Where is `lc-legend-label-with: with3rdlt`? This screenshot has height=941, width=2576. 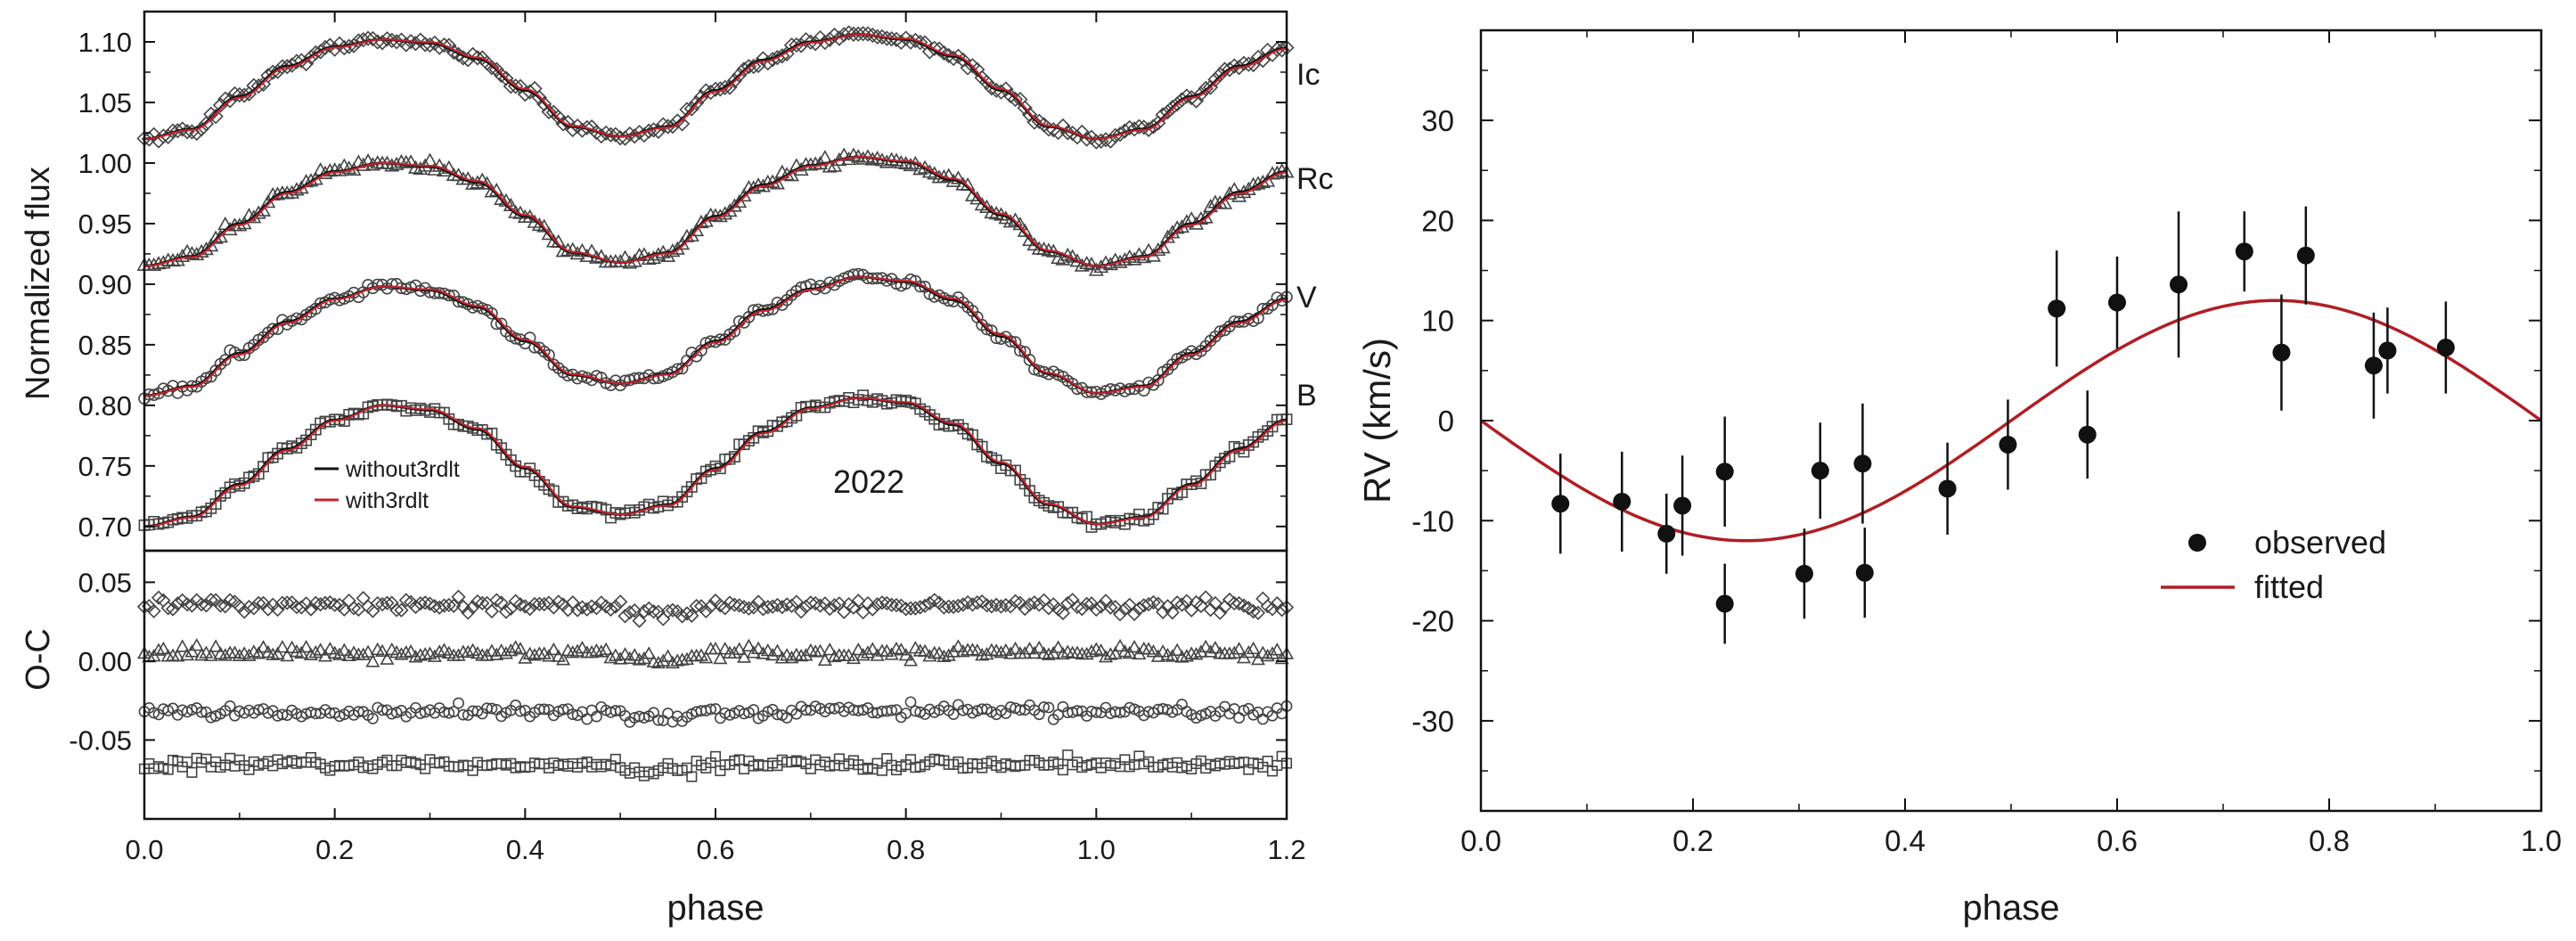 lc-legend-label-with: with3rdlt is located at coordinates (387, 500).